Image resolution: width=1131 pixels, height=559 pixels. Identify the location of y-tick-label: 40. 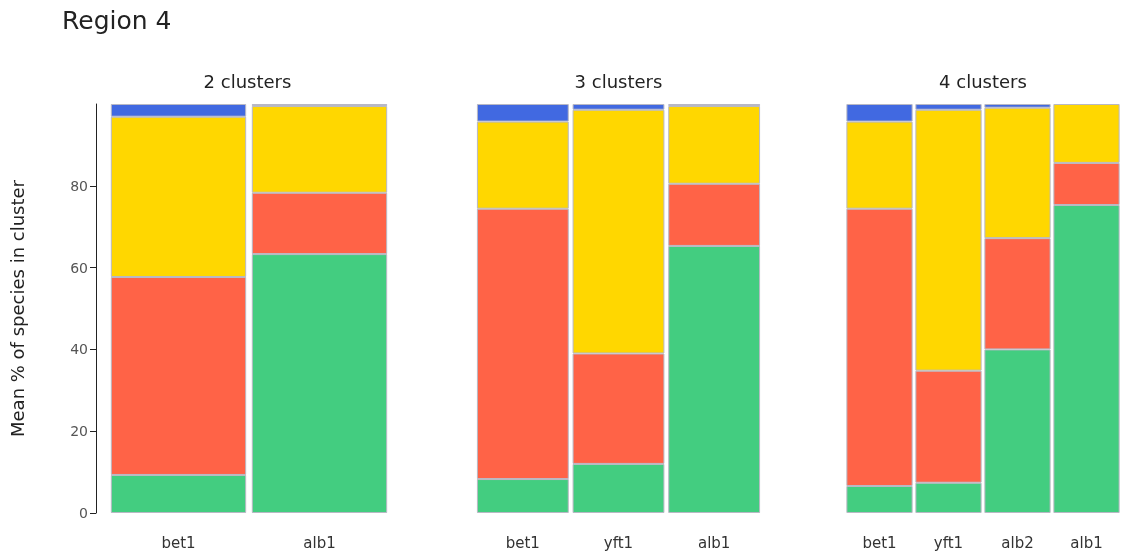
(79, 349).